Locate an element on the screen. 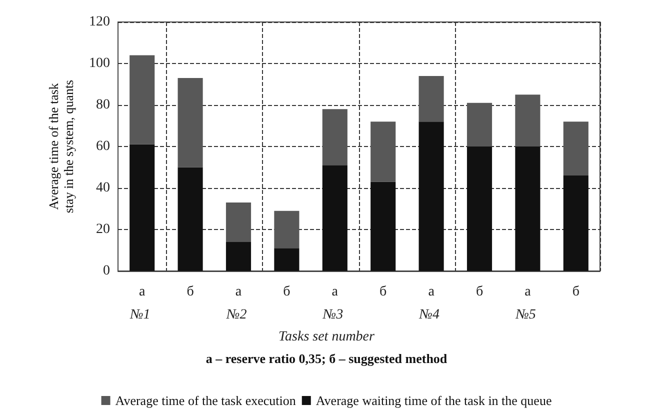 The width and height of the screenshot is (653, 416). y-tick-label: 60 is located at coordinates (103, 146).